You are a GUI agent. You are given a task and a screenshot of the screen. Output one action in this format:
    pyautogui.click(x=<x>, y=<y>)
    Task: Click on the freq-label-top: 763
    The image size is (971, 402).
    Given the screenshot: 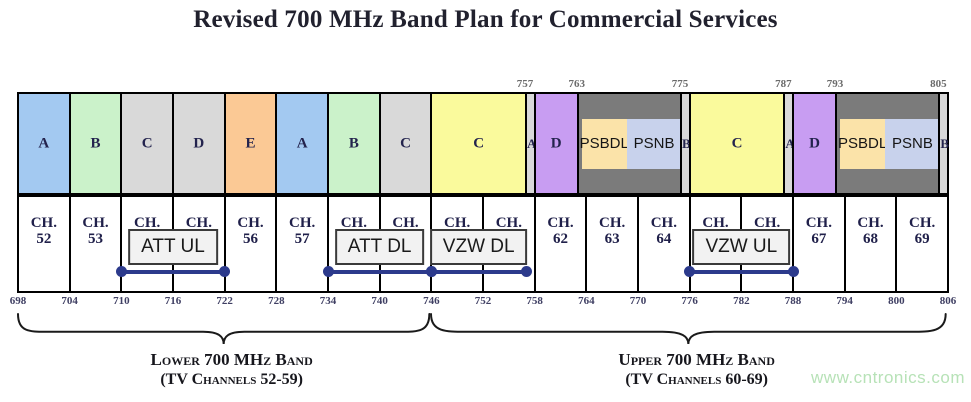 What is the action you would take?
    pyautogui.click(x=576, y=84)
    